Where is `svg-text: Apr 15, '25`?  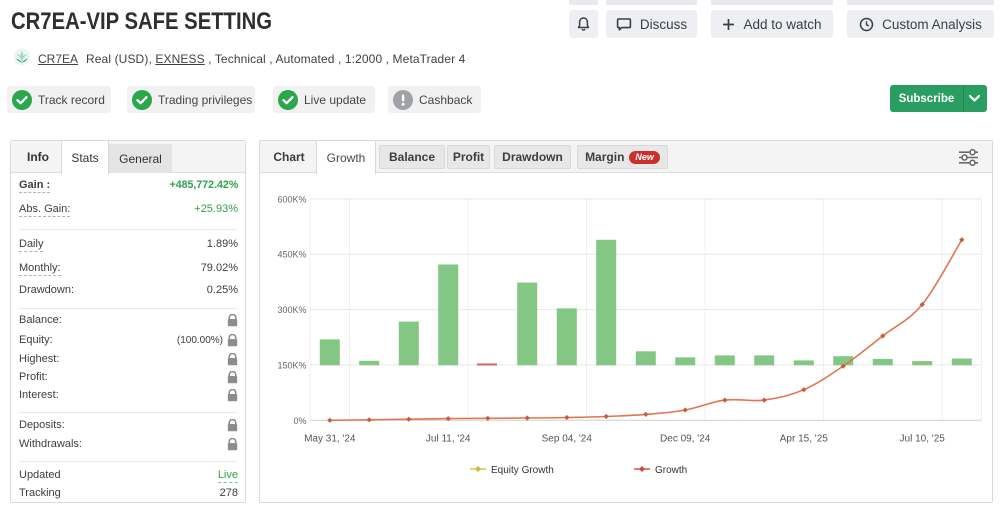
svg-text: Apr 15, '25 is located at coordinates (804, 439).